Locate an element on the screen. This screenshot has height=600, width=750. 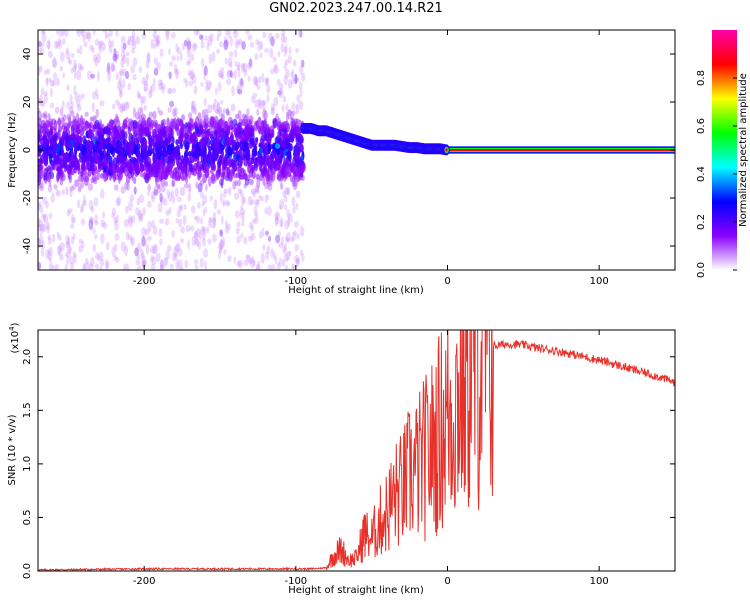
ridge-cell-core is located at coordinates (446, 150).